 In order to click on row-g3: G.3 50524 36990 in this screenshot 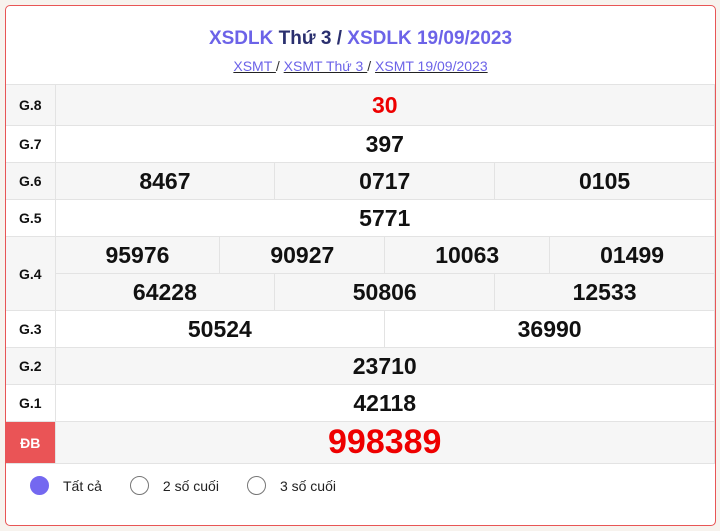, I will do `click(360, 329)`.